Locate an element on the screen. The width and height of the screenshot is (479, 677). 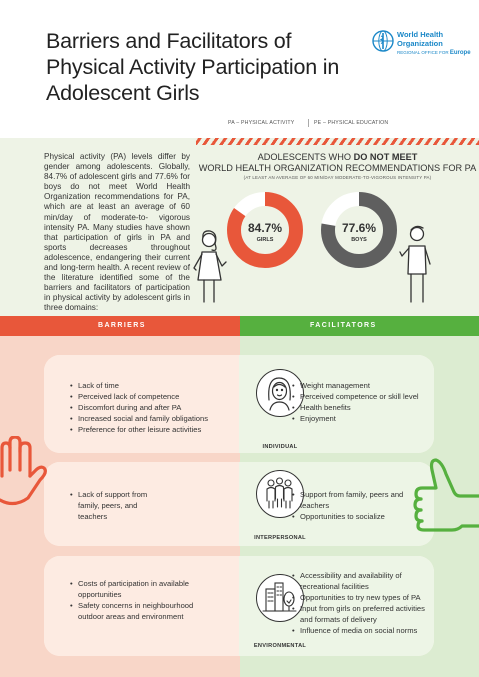
list-item: Support from family, peers and teachers is located at coordinates (357, 500).